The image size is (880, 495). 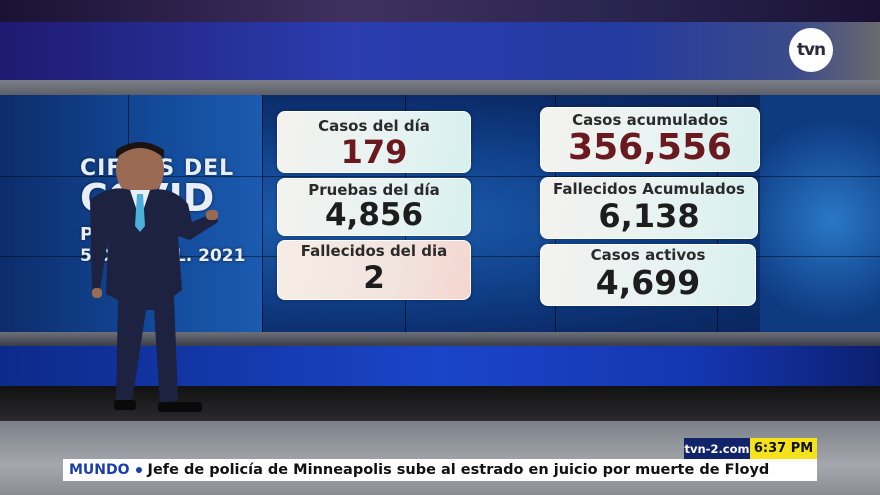 I want to click on stat-card-cumulative-cases: Casos acumulados 356,556, so click(x=650, y=139).